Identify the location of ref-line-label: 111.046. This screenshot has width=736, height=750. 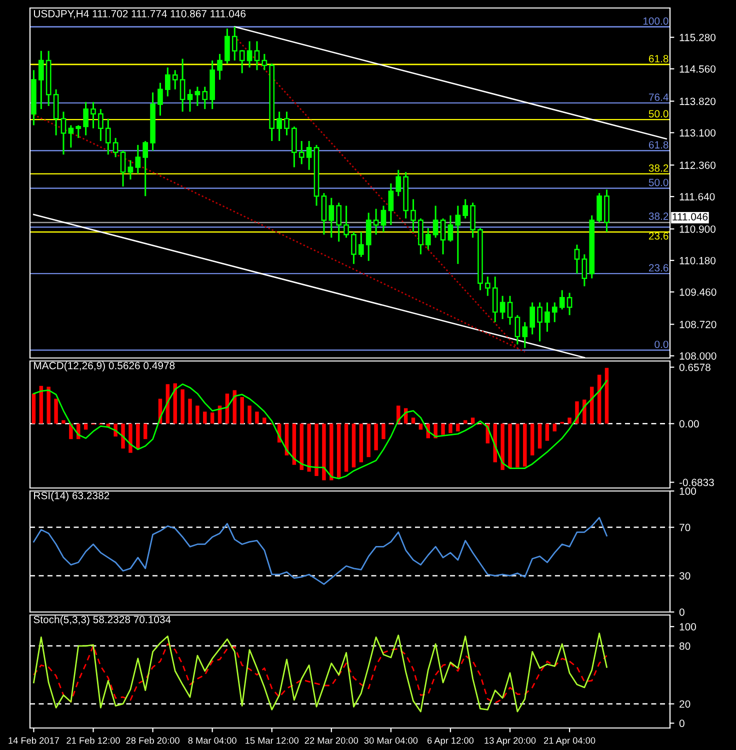
(690, 216).